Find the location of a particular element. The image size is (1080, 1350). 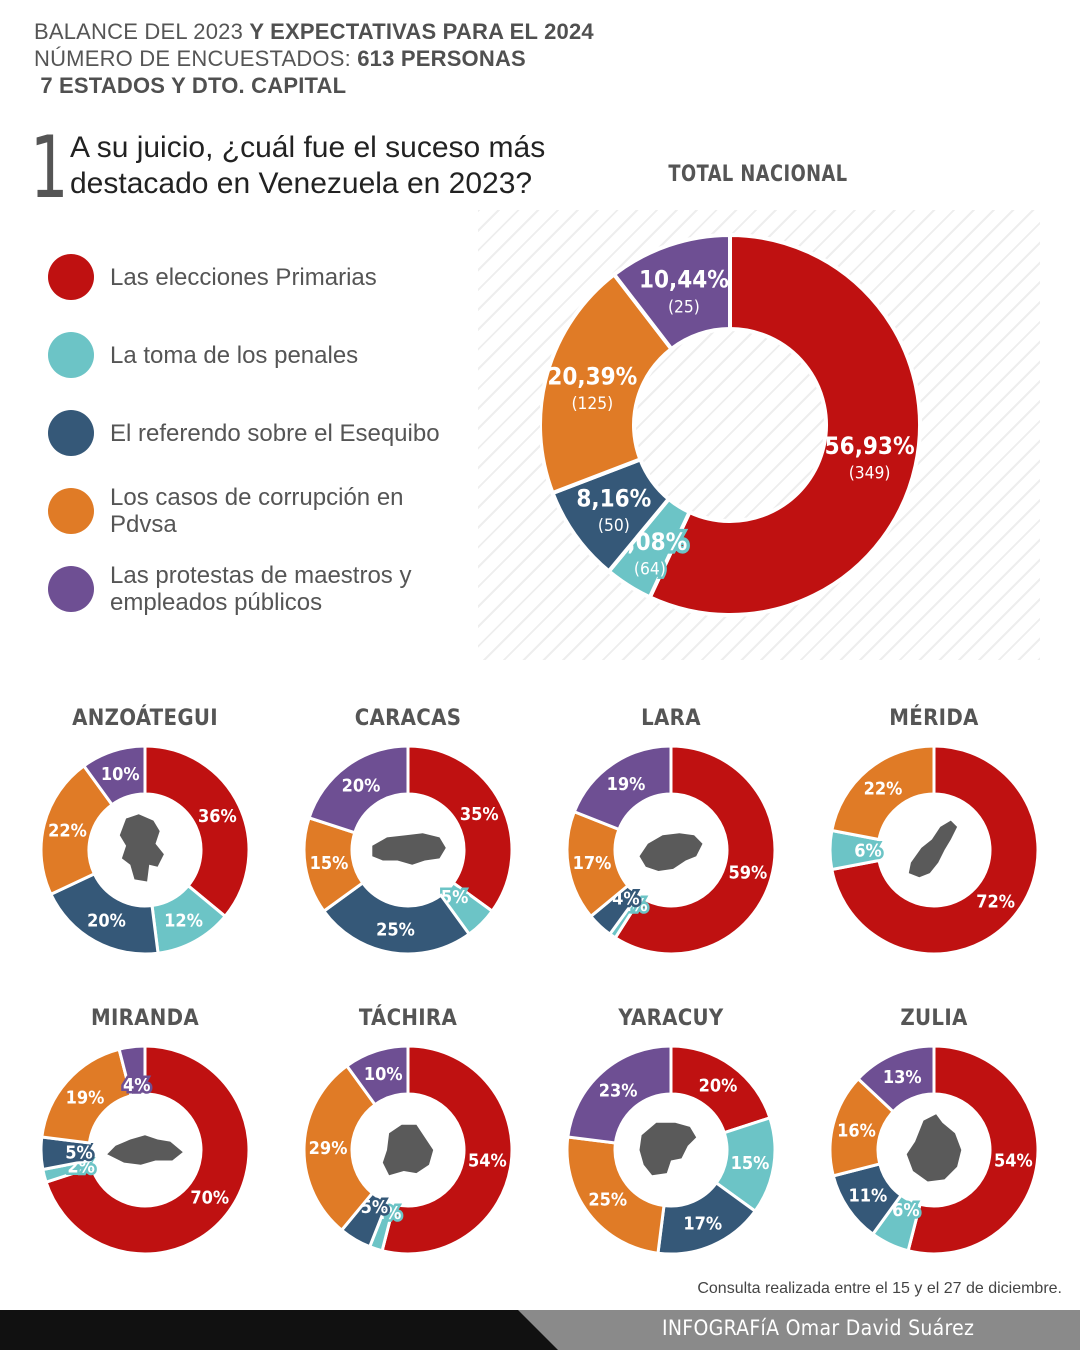

merida-slice-pdvsa is located at coordinates (883, 793).